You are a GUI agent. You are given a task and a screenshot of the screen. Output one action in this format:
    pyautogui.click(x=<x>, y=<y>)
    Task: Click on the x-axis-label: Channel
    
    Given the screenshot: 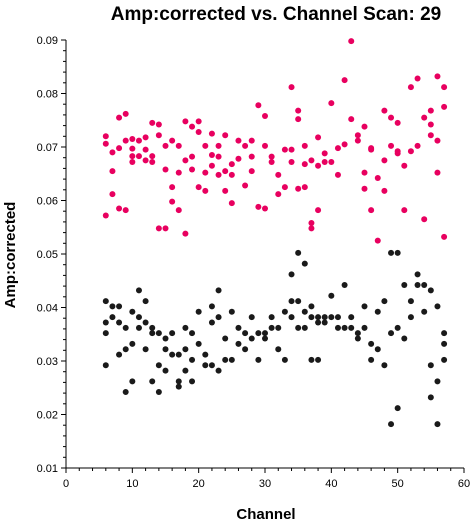 What is the action you would take?
    pyautogui.click(x=265, y=514)
    